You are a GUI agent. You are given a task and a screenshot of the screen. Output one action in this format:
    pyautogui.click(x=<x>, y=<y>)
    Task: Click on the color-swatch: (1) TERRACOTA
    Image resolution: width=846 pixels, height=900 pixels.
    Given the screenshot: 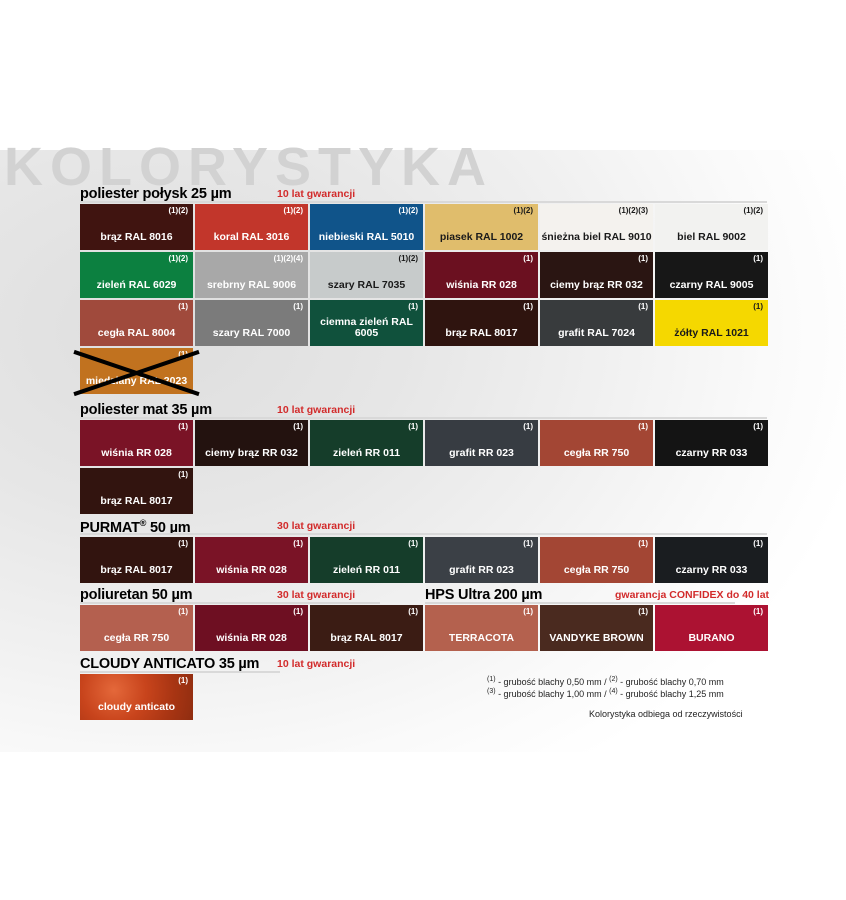 What is the action you would take?
    pyautogui.click(x=481, y=628)
    